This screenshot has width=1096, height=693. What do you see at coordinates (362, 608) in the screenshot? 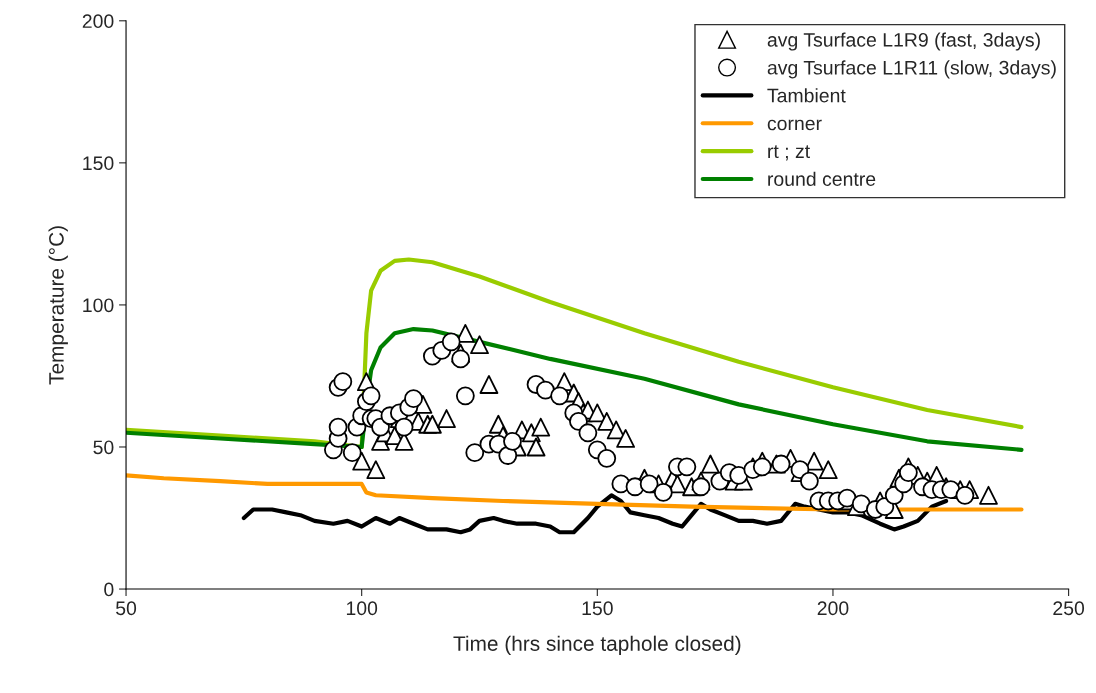
I see `x-tick-label: 100` at bounding box center [362, 608].